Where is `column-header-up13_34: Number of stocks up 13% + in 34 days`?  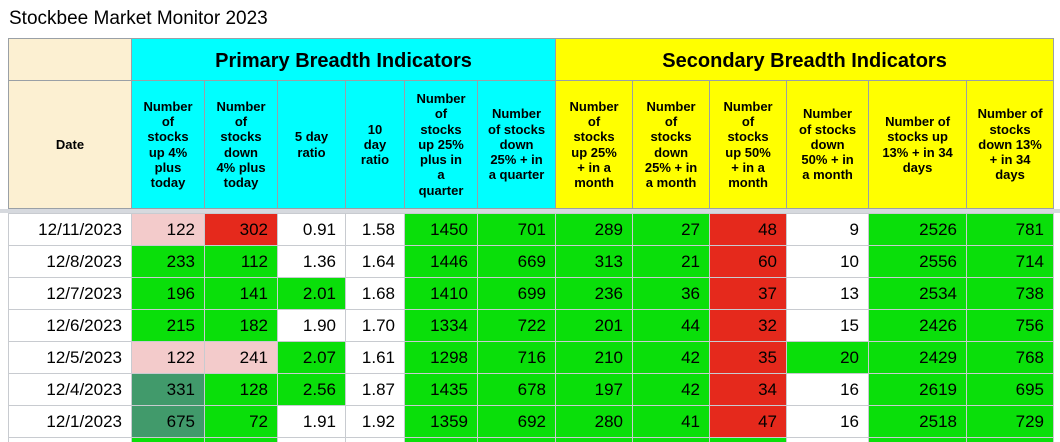 column-header-up13_34: Number of stocks up 13% + in 34 days is located at coordinates (918, 144).